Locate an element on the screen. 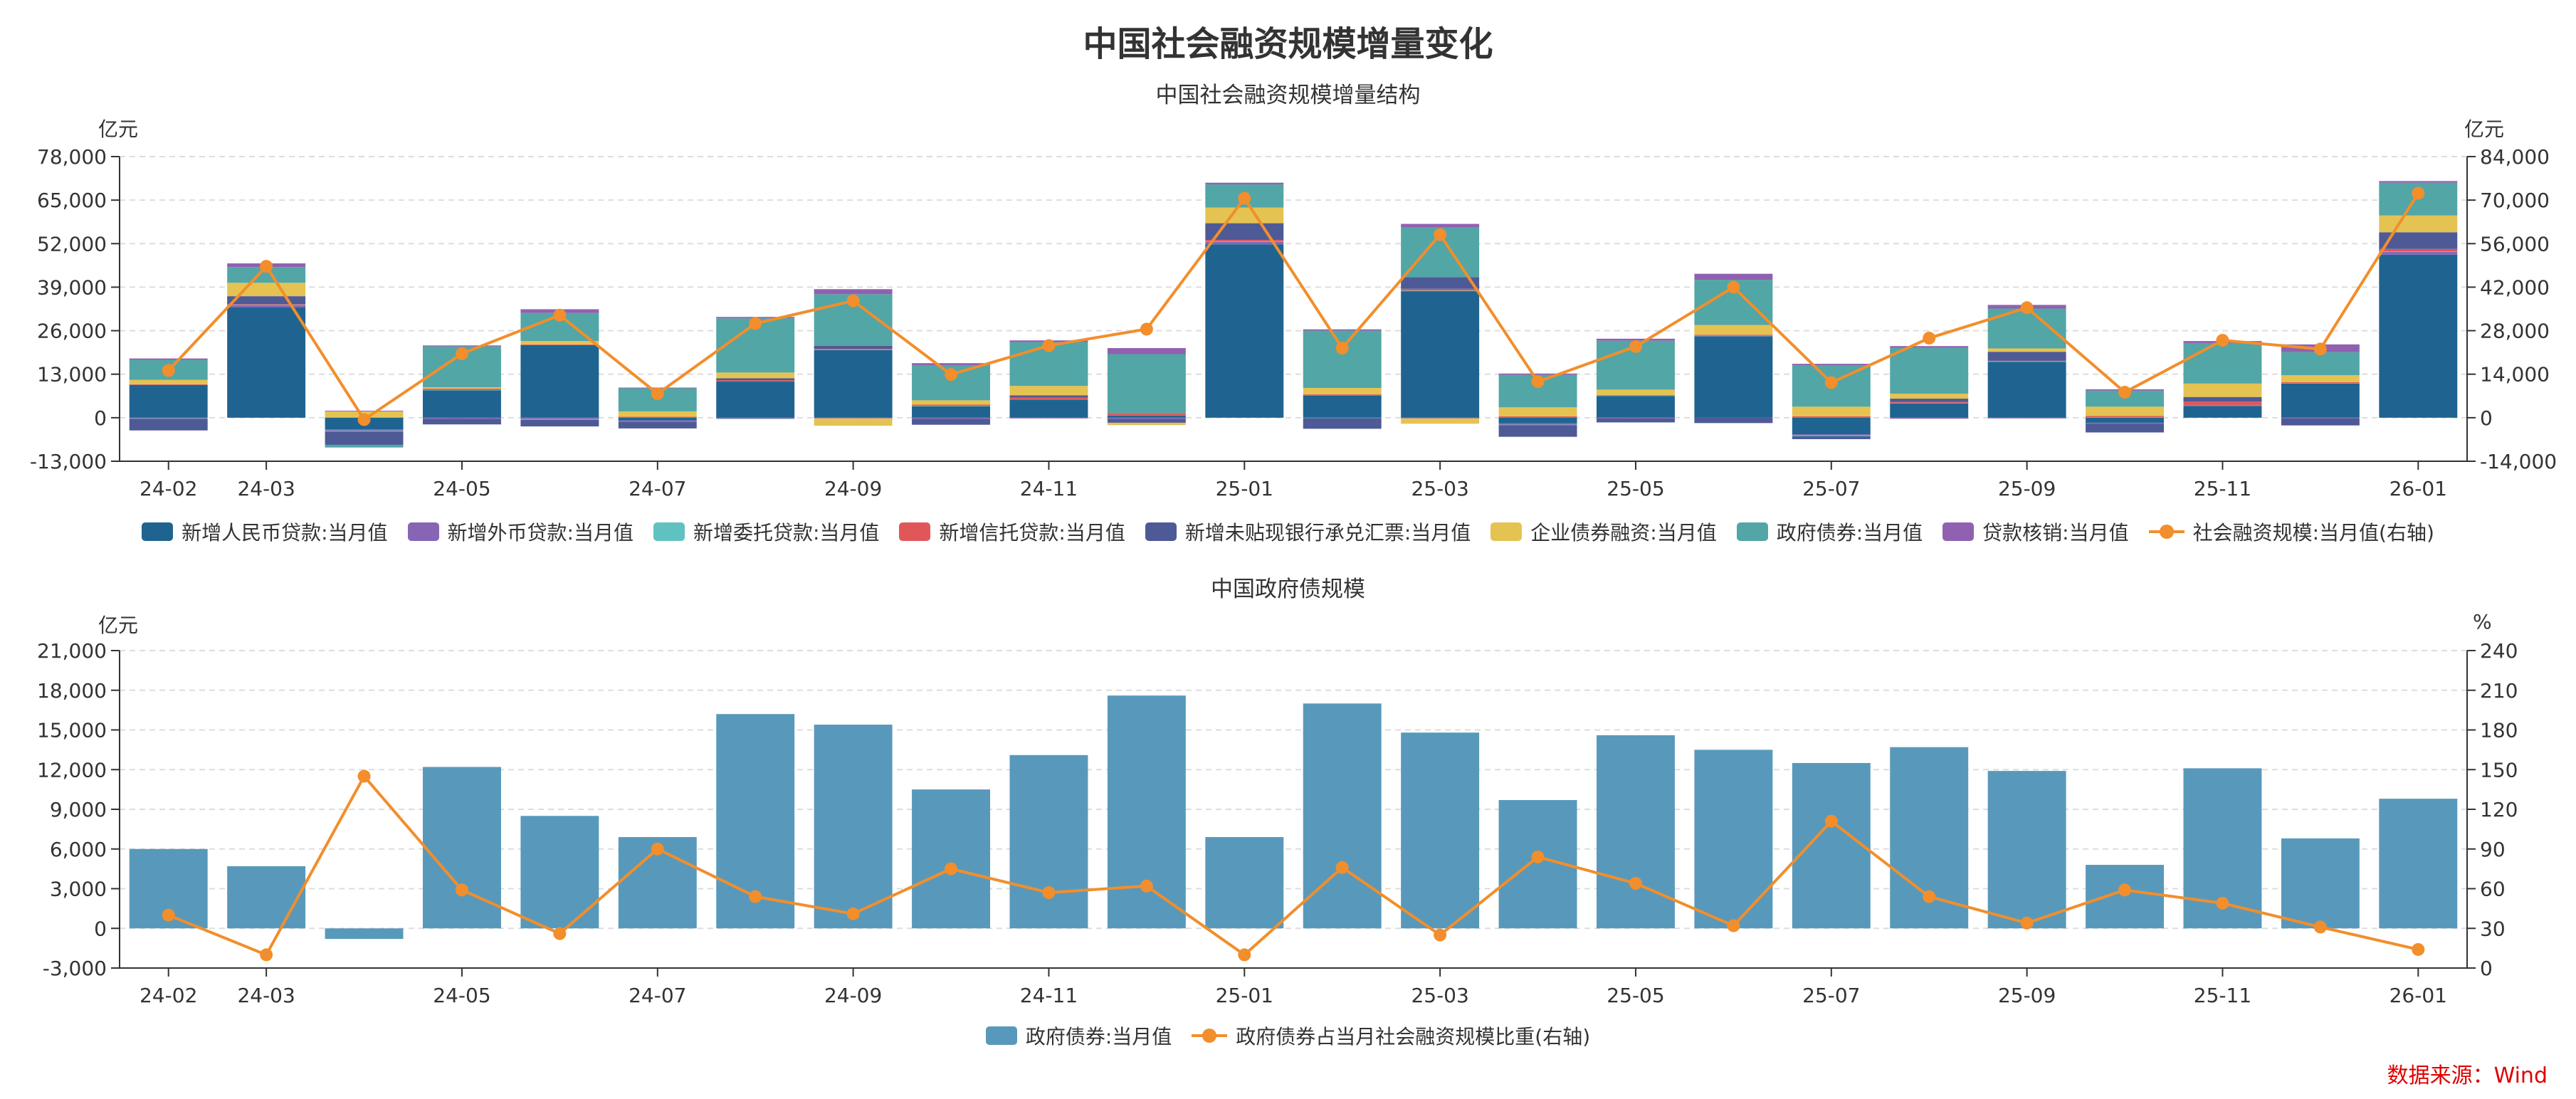  right-tick-label: 180 is located at coordinates (2499, 730).